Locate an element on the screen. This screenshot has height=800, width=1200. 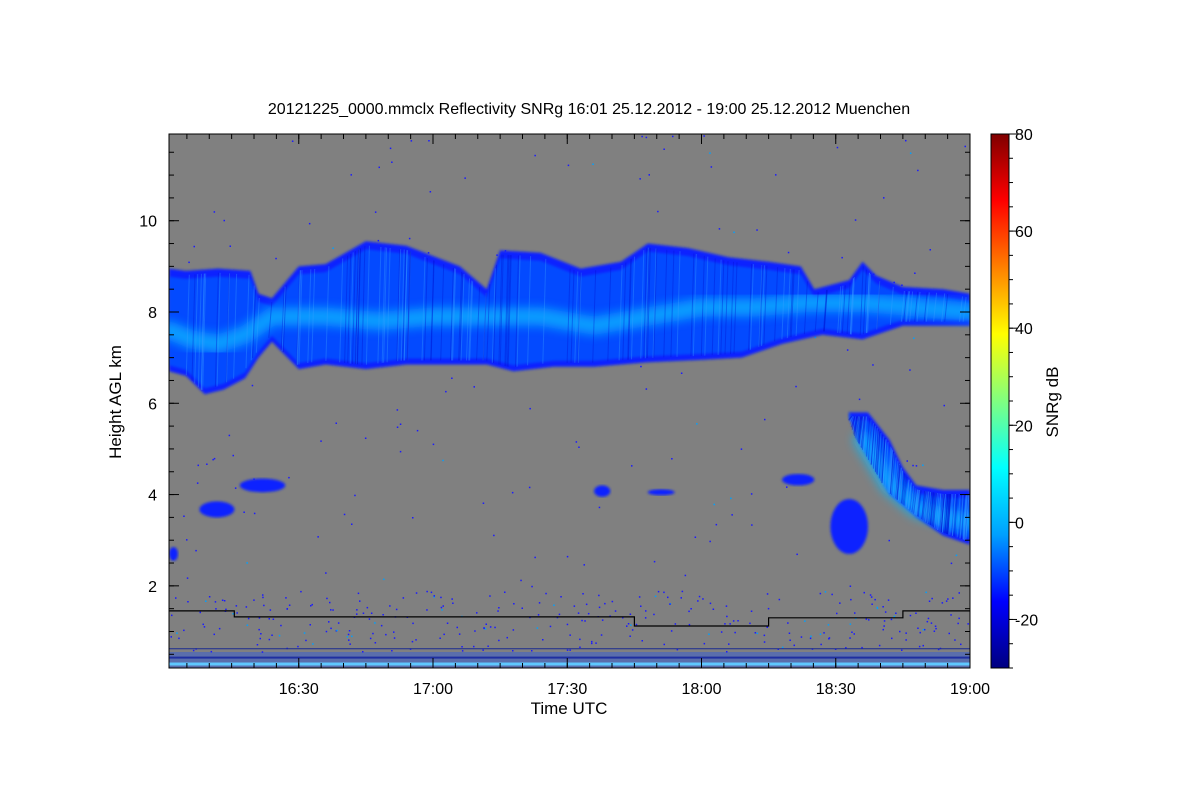
cloud-layer-1-core is located at coordinates (569, 323).